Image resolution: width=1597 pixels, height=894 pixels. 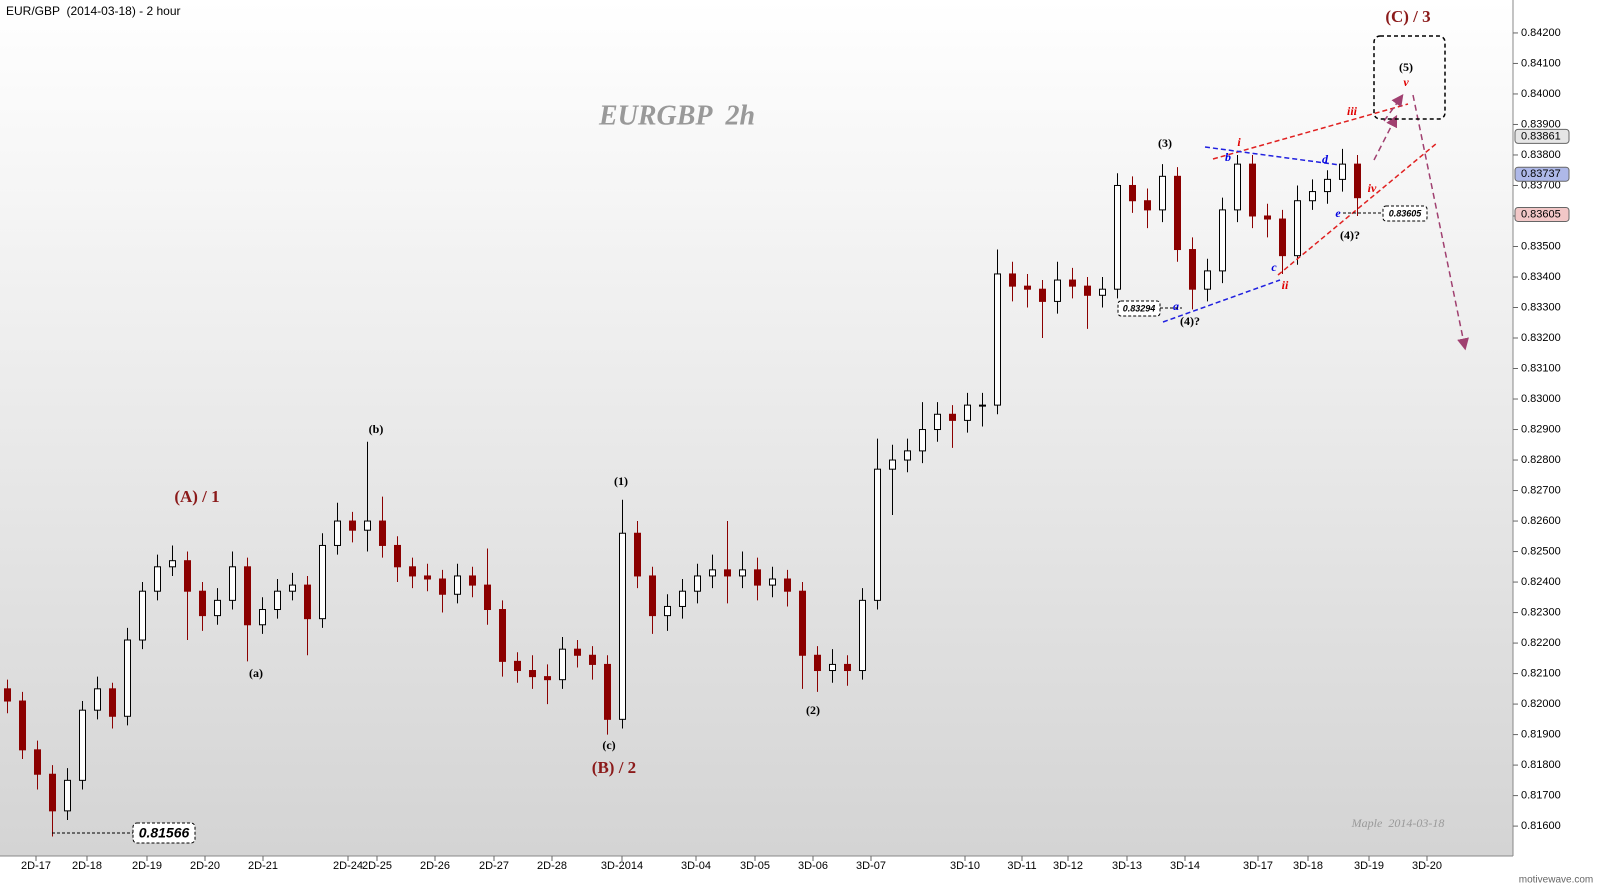 I want to click on y-tick-label: 0.82000, so click(x=1541, y=704).